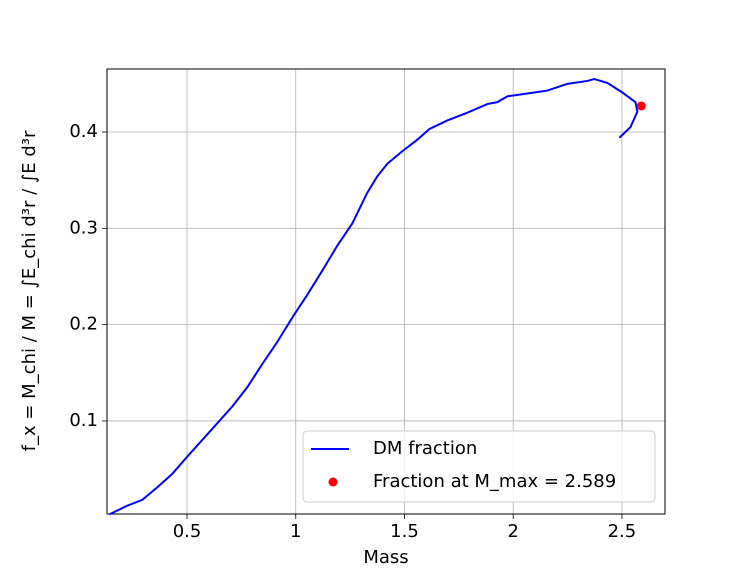 This screenshot has width=739, height=578. I want to click on legend-label: Fraction at M_max = 2.589, so click(494, 481).